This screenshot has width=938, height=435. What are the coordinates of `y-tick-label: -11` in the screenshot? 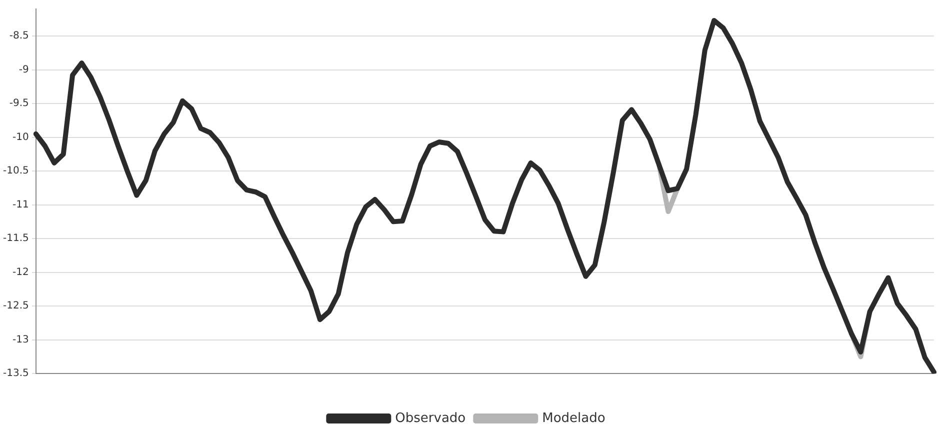 It's located at (20, 204).